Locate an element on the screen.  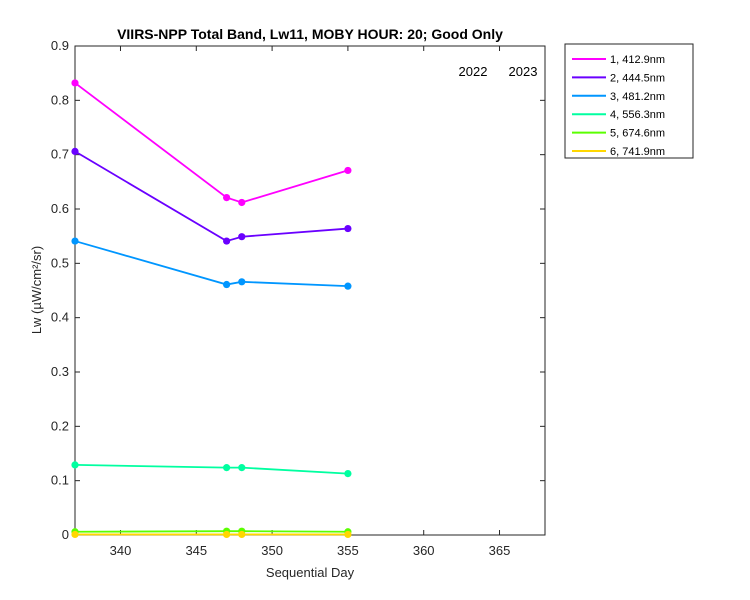
y-tick-label: 0 is located at coordinates (65, 534).